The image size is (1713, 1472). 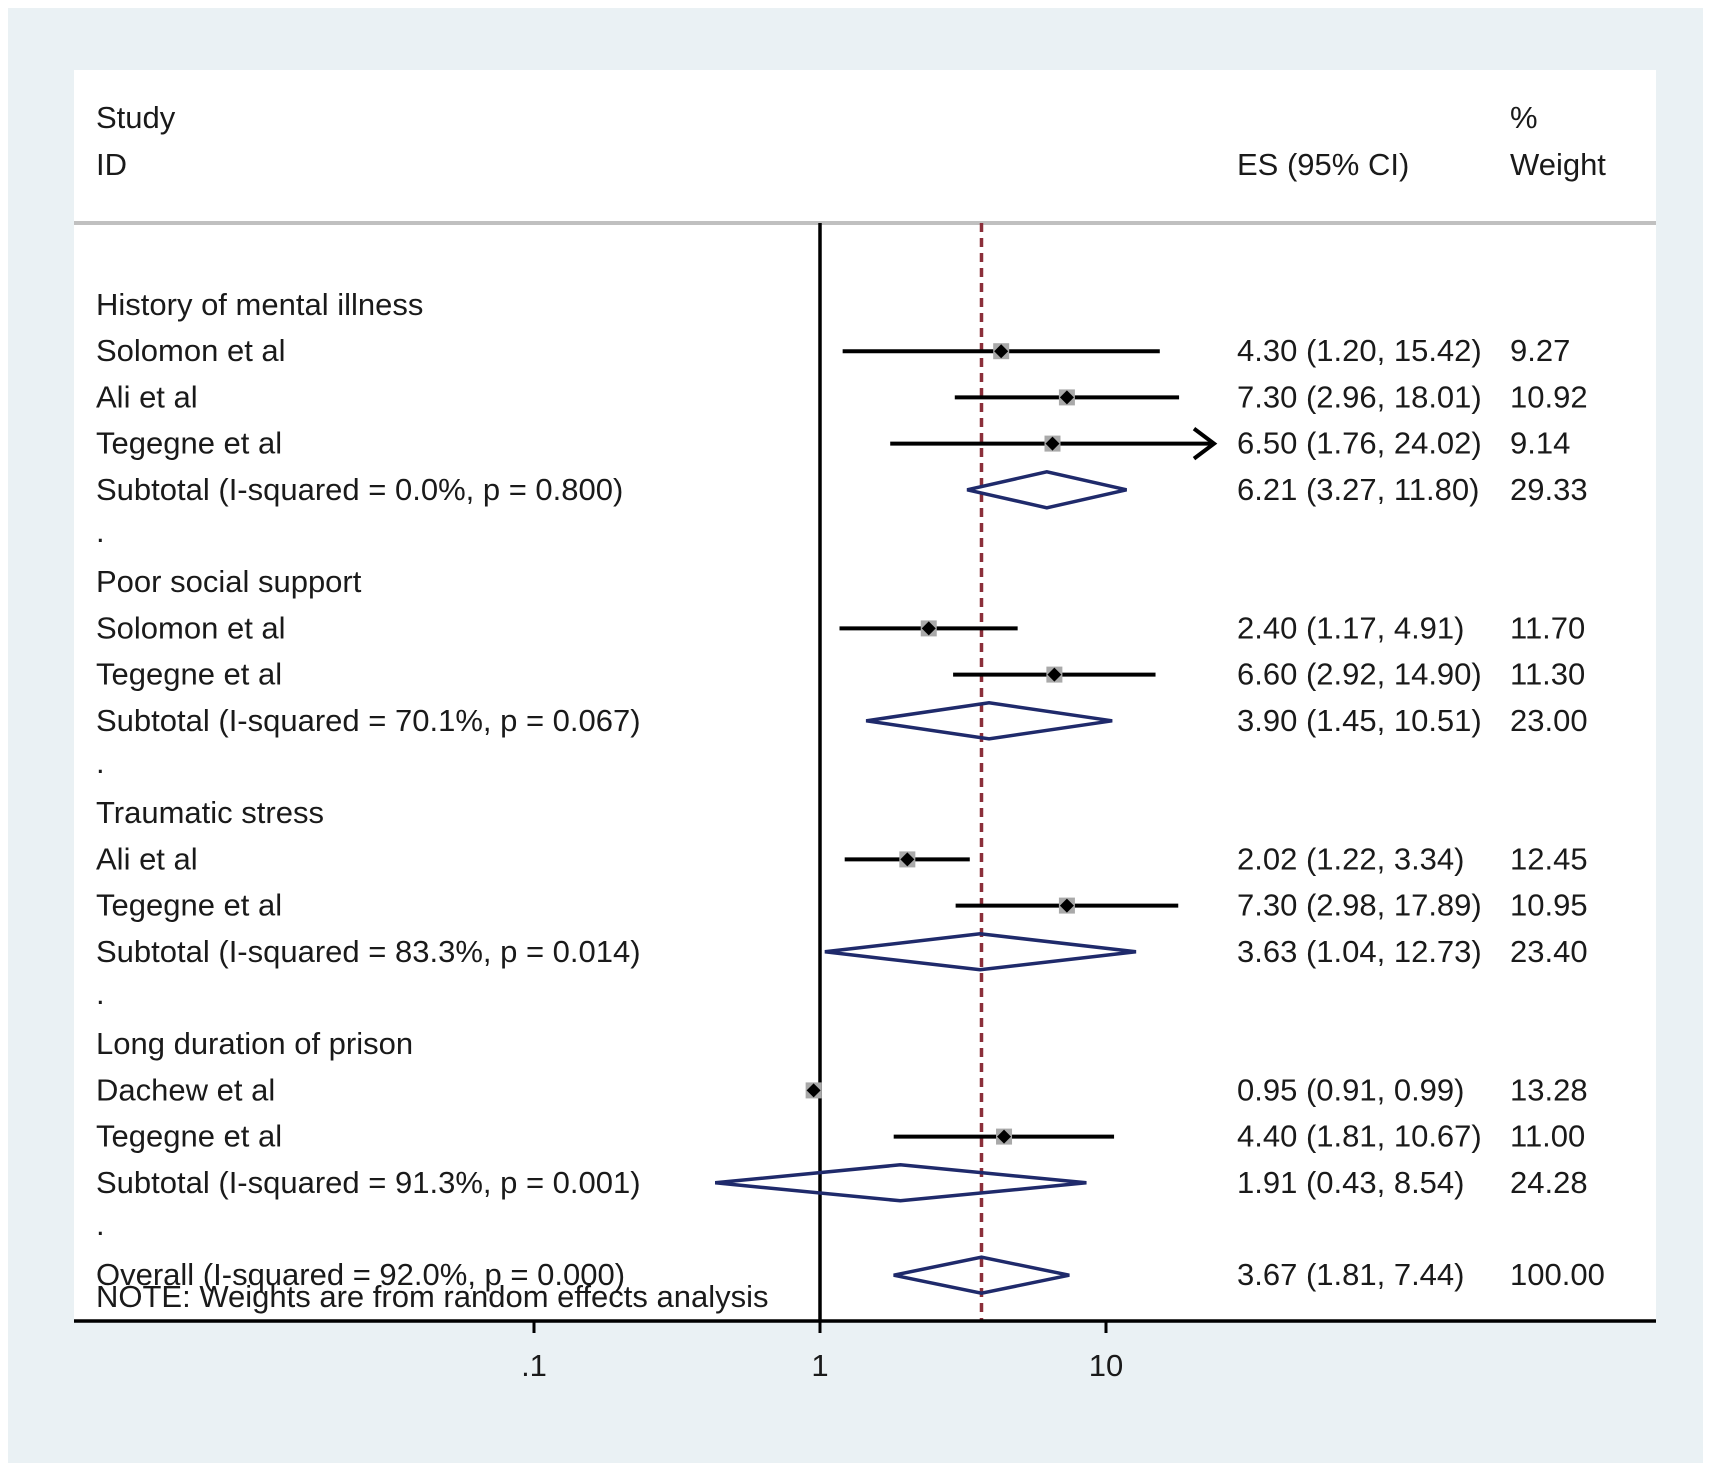 What do you see at coordinates (1359, 350) in the screenshot?
I see `study-ci-text: 4.30 (1.20, 15.42)` at bounding box center [1359, 350].